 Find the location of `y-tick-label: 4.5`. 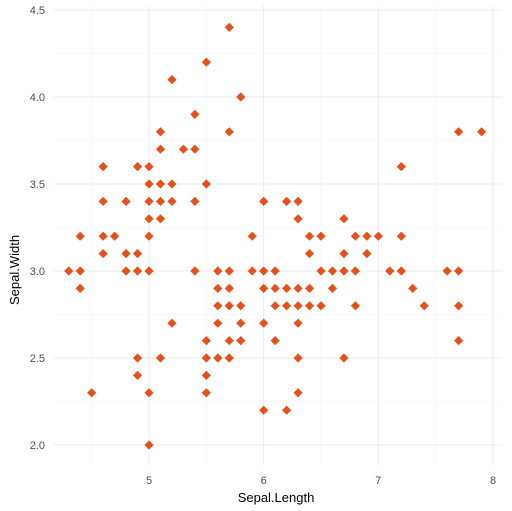

y-tick-label: 4.5 is located at coordinates (37, 11).